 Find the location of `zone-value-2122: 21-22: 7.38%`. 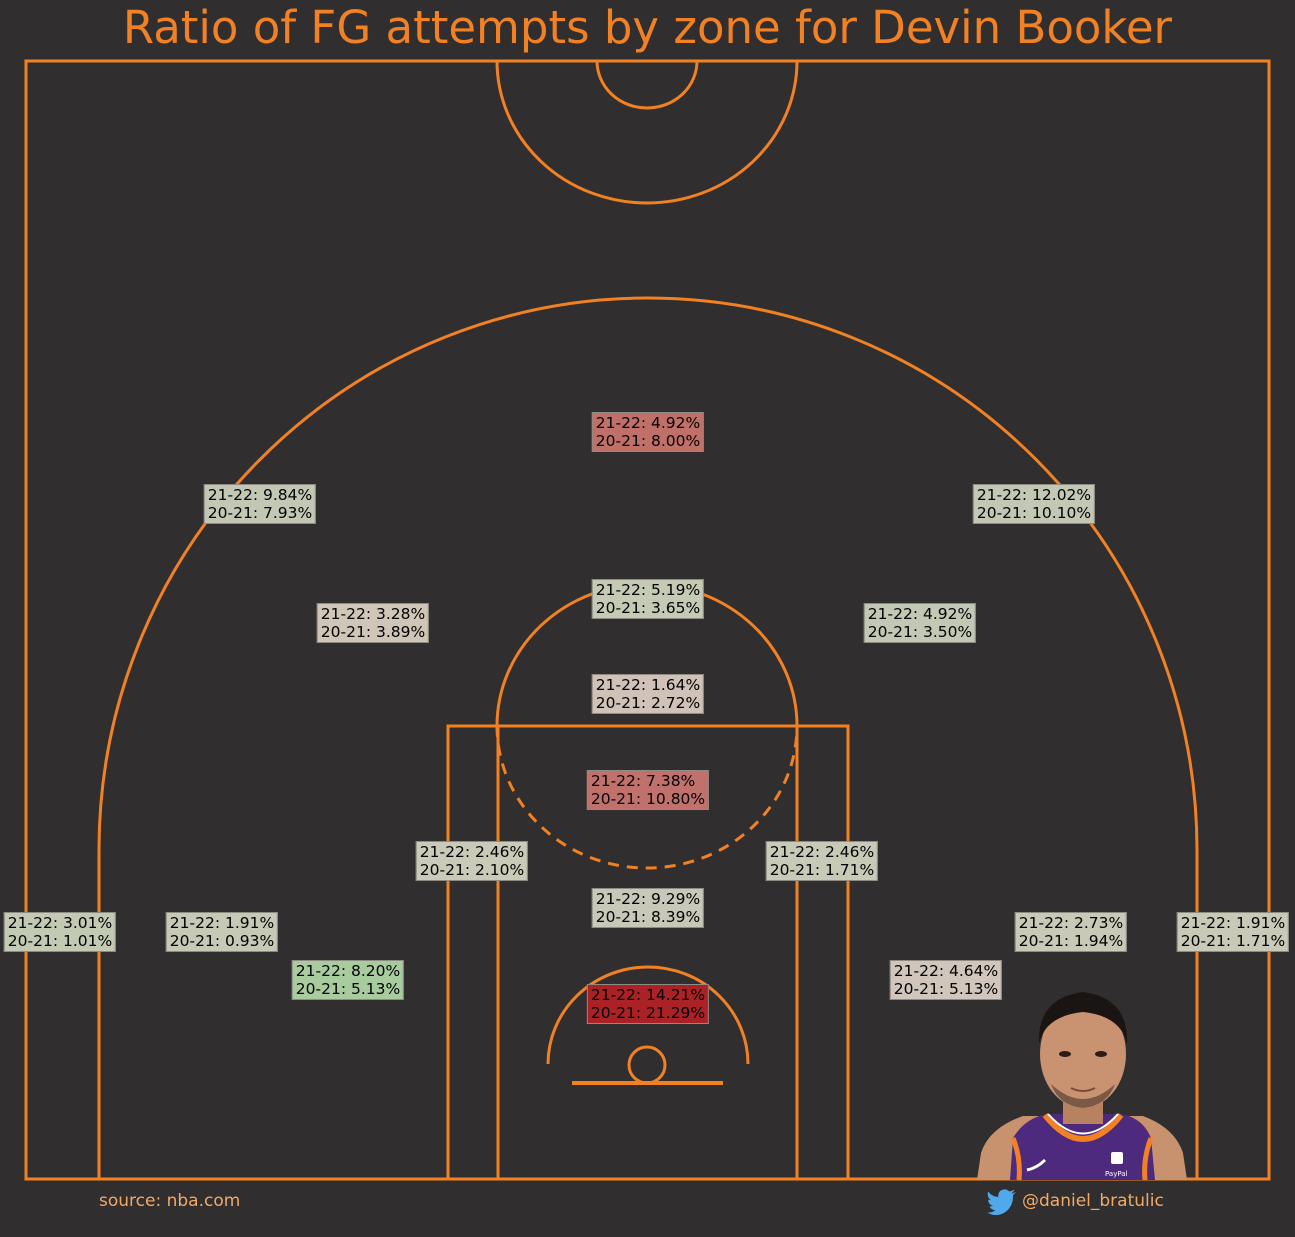

zone-value-2122: 21-22: 7.38% is located at coordinates (643, 781).